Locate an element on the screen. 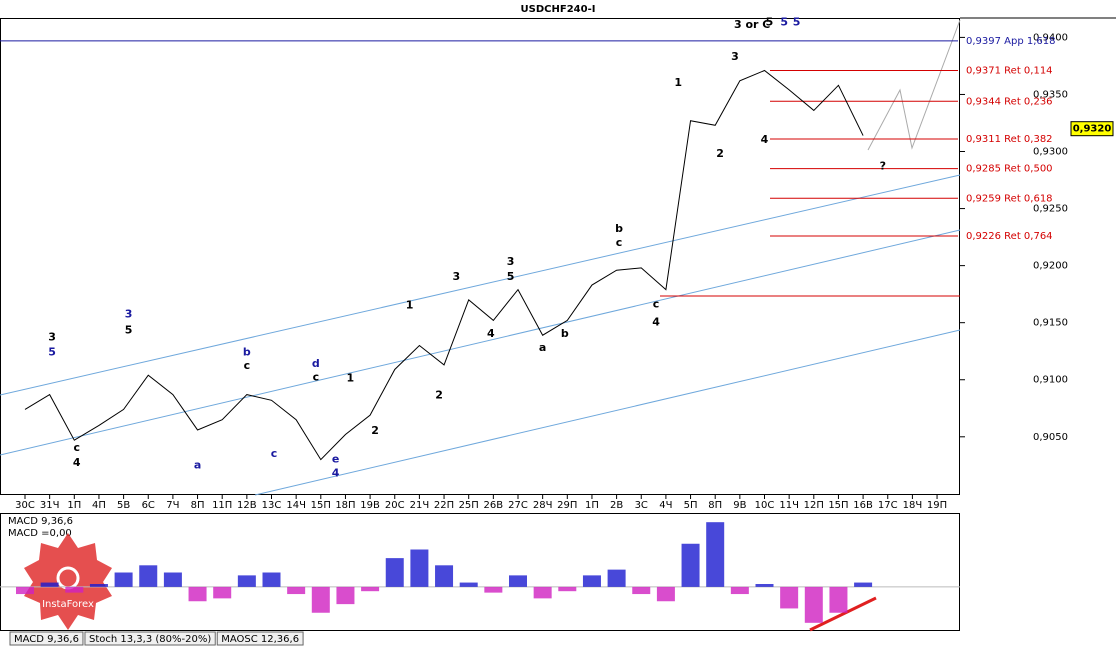  y-tick-label: 0,9200 is located at coordinates (1050, 266).